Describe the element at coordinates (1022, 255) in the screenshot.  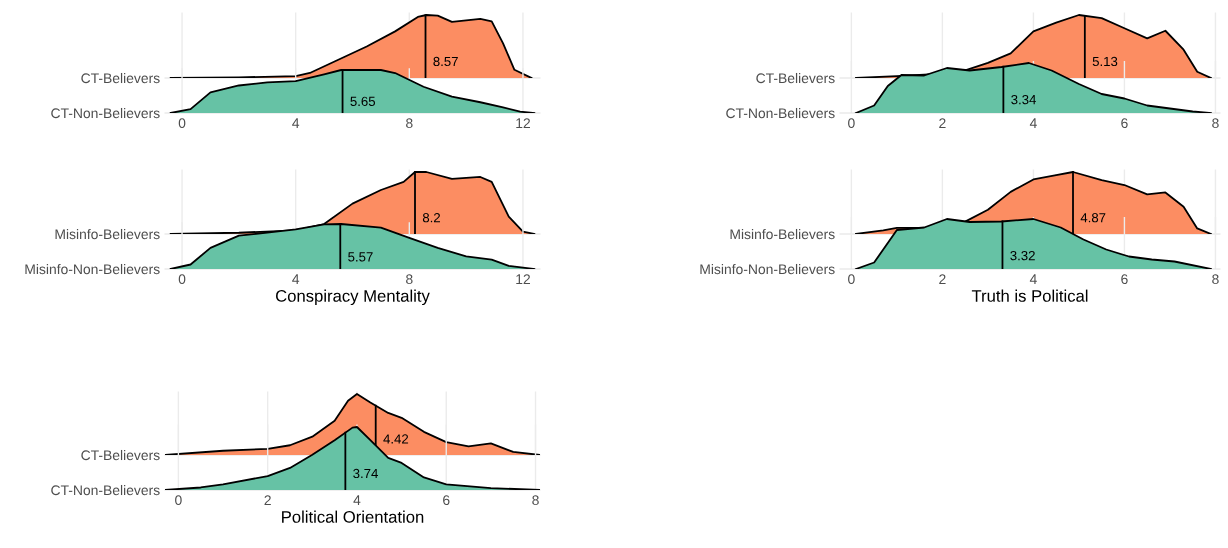
I see `ref-line-label: 3.32` at that location.